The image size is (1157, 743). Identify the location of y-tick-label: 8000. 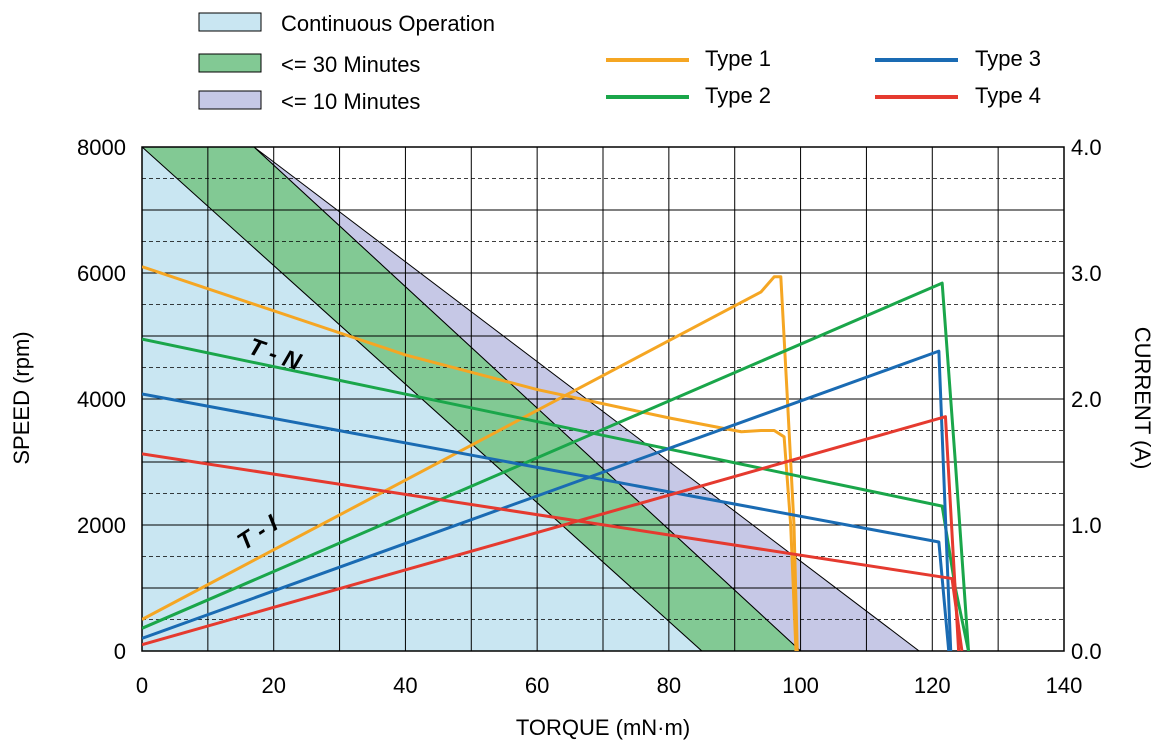
(101, 147).